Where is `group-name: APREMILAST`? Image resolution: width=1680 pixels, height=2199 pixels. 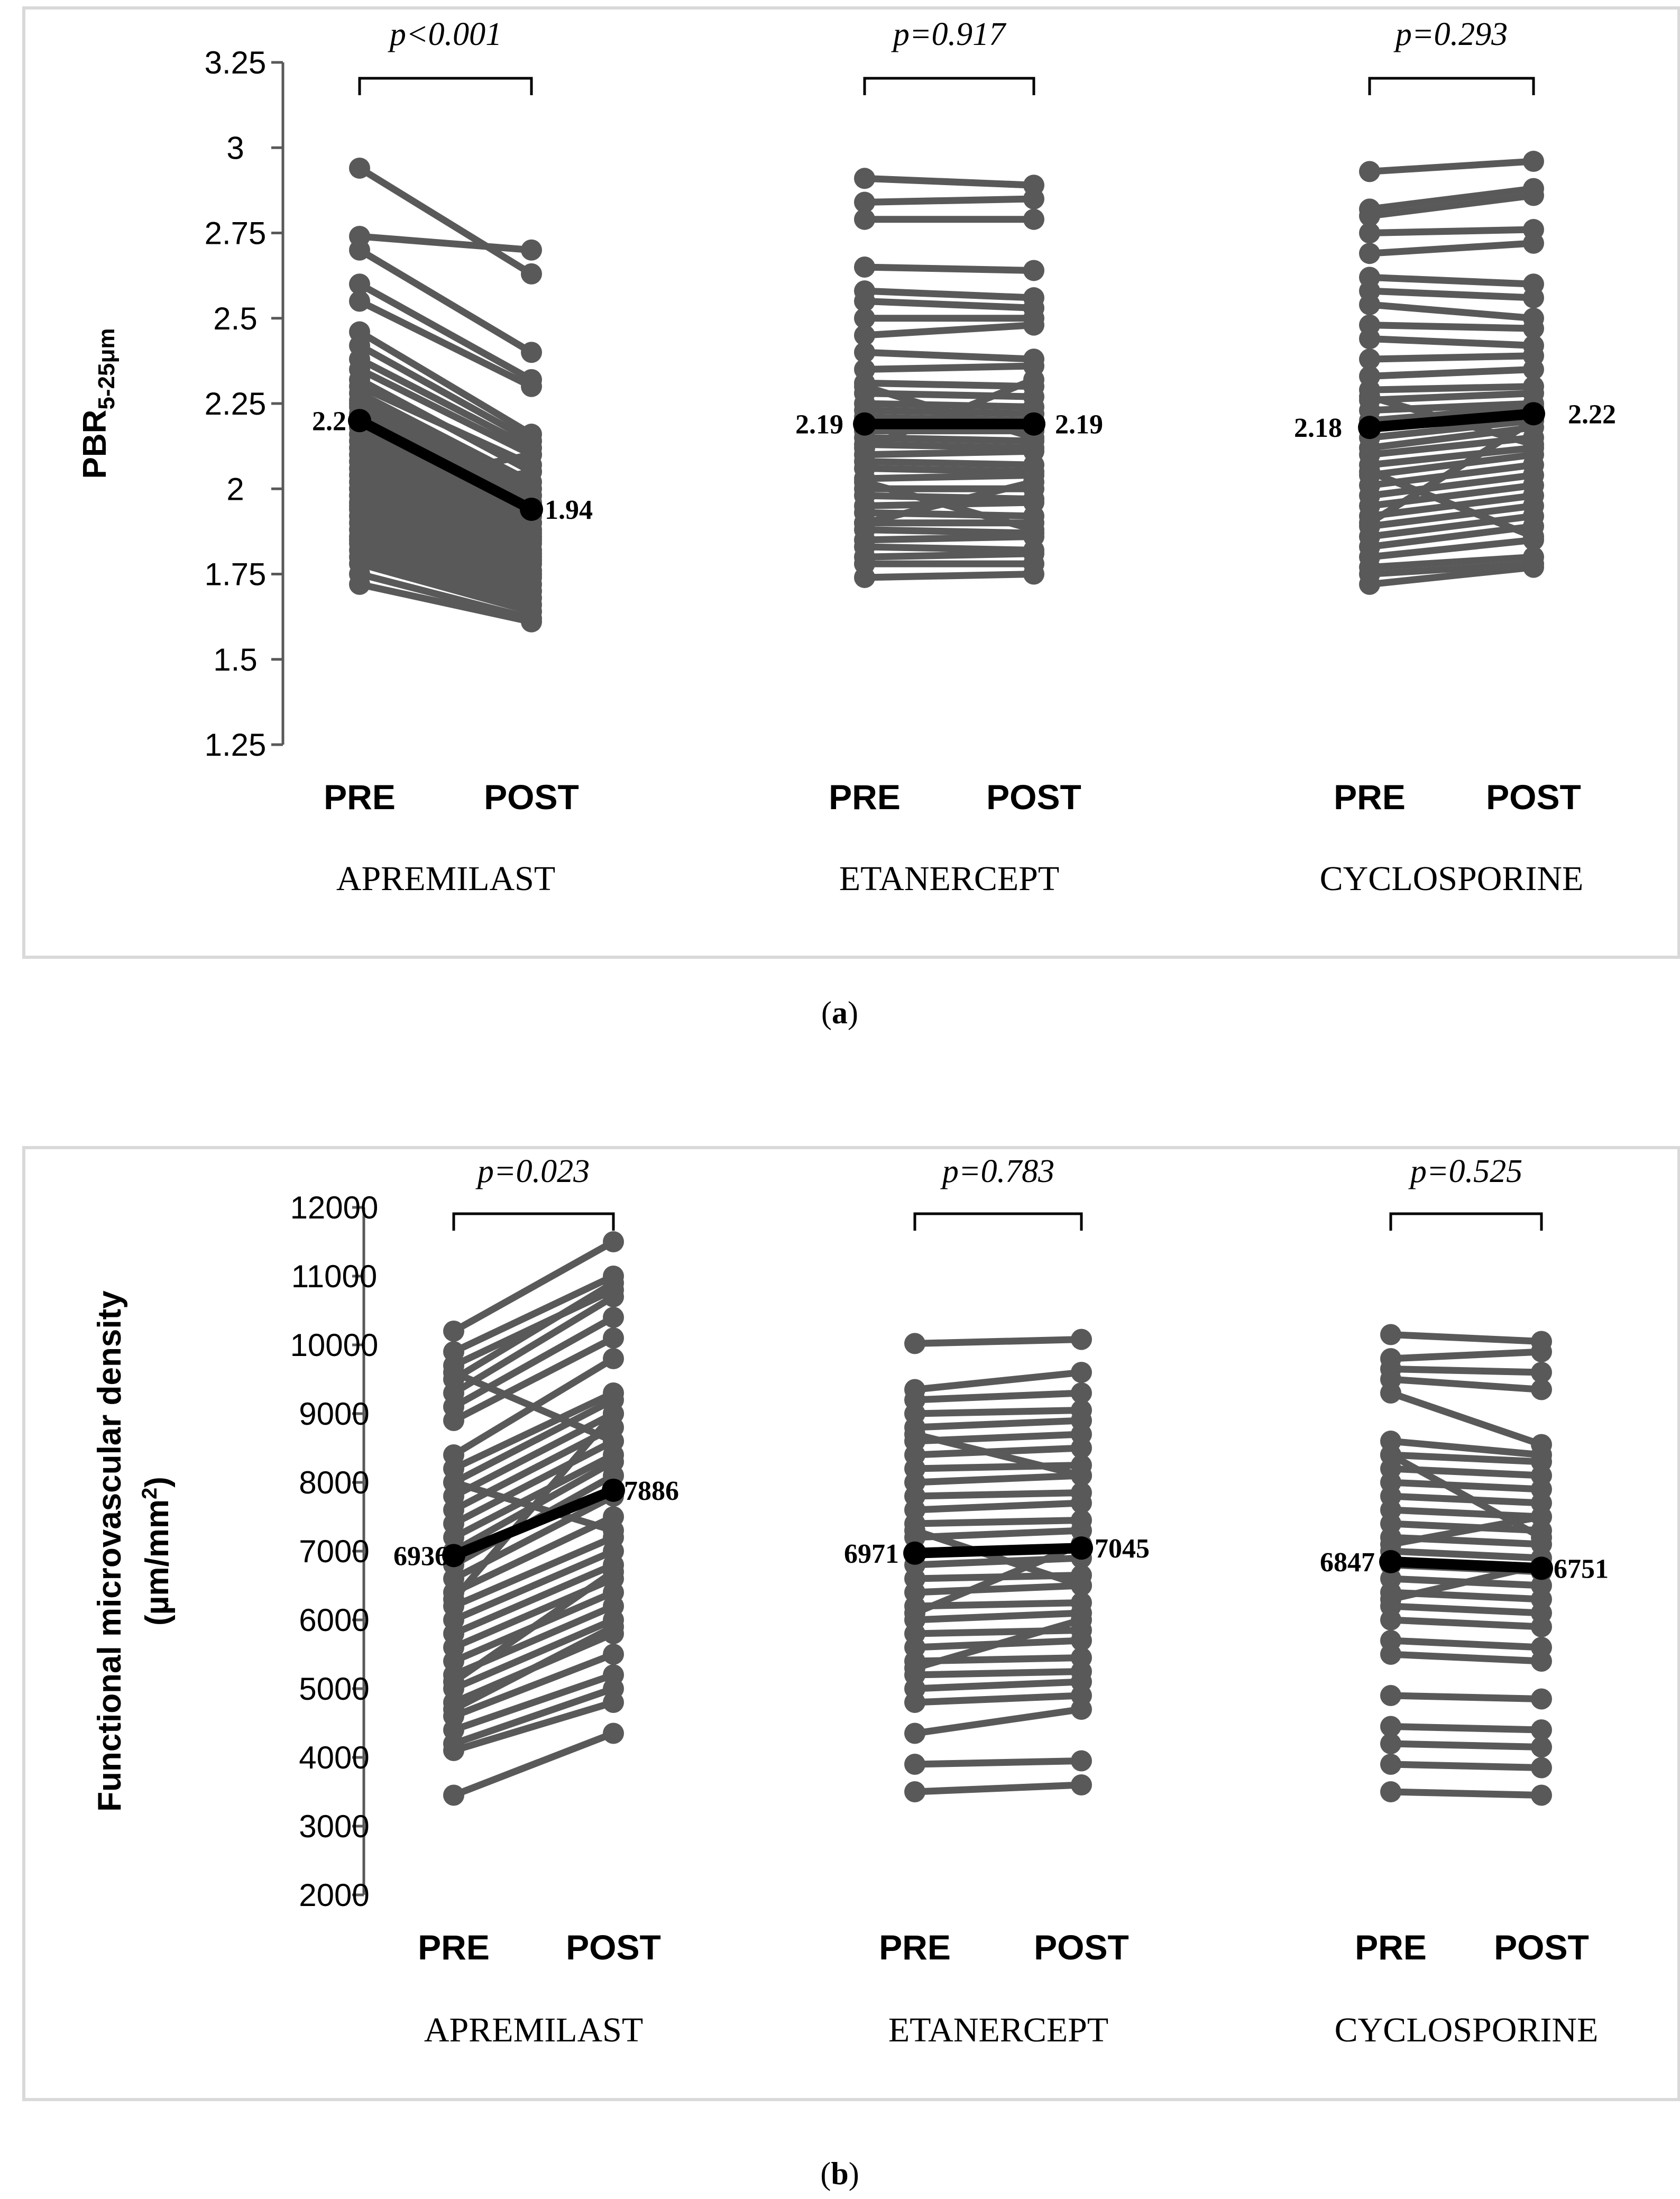
group-name: APREMILAST is located at coordinates (445, 878).